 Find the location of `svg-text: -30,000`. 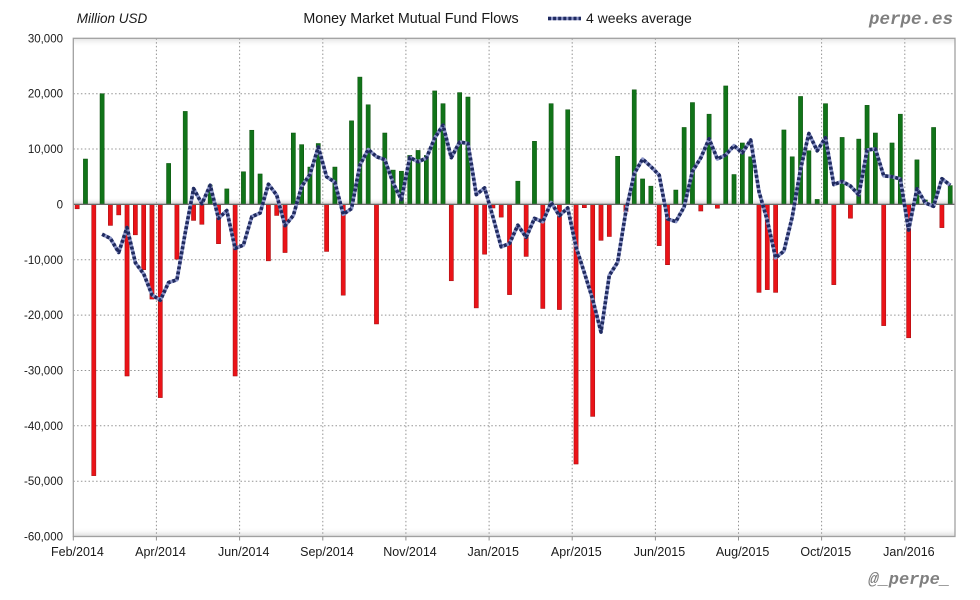

svg-text: -30,000 is located at coordinates (43, 372).